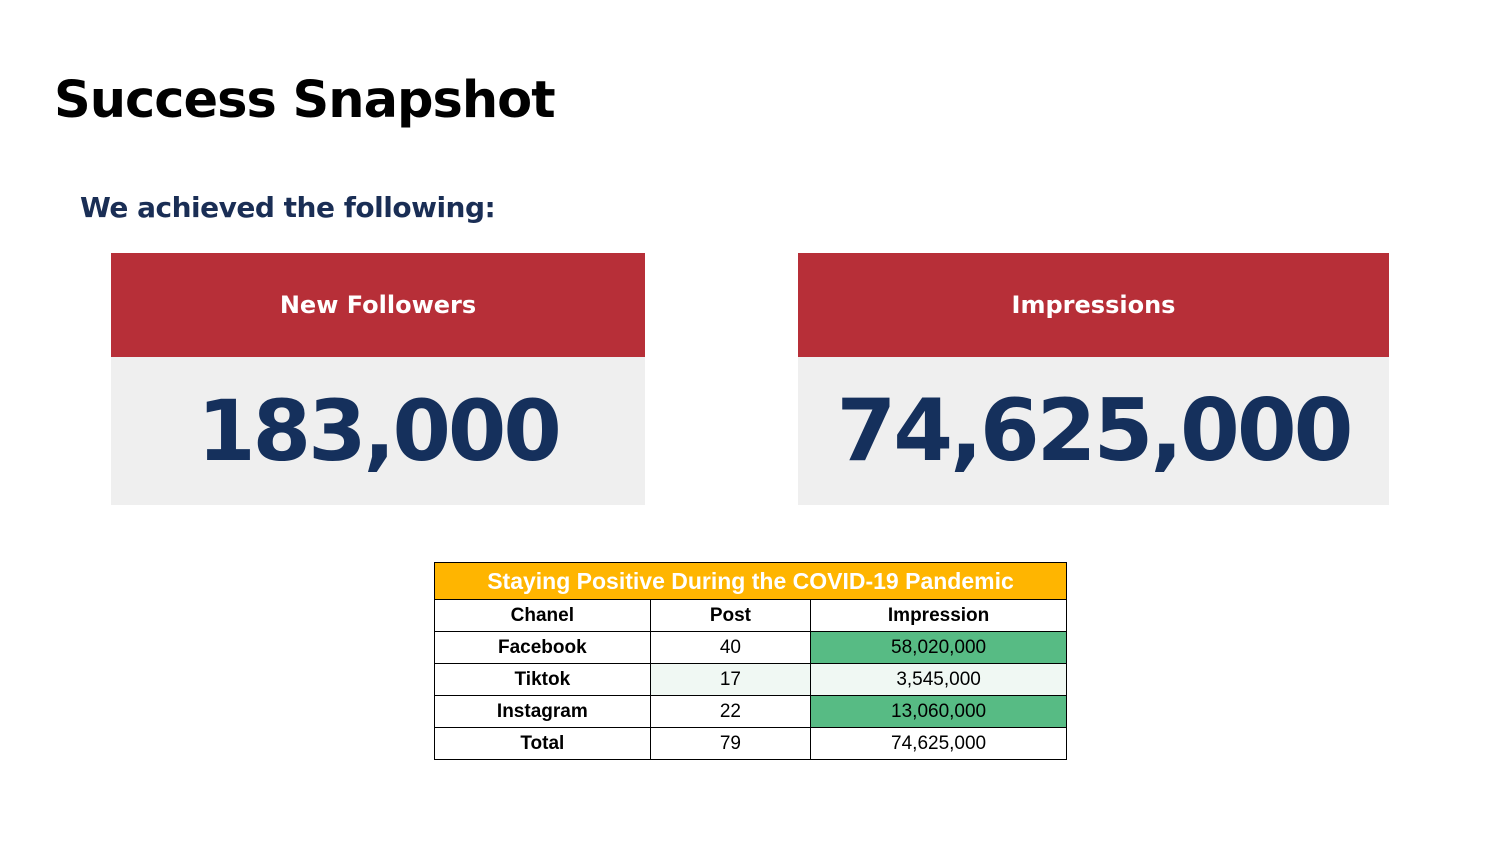 This screenshot has width=1500, height=844. What do you see at coordinates (730, 647) in the screenshot?
I see `post-cell: 40` at bounding box center [730, 647].